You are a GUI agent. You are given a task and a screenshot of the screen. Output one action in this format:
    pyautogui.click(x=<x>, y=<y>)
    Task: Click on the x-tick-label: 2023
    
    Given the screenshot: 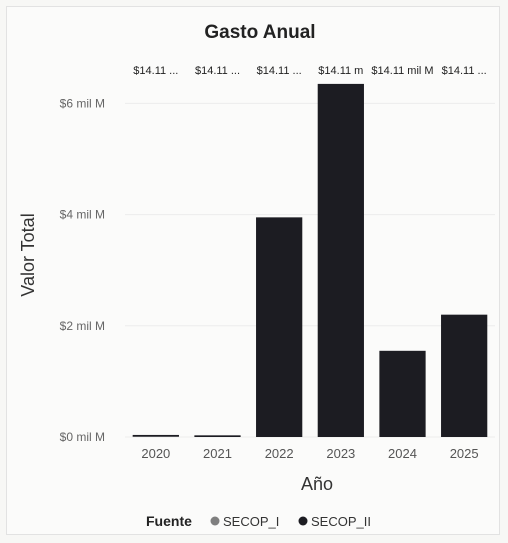 What is the action you would take?
    pyautogui.click(x=340, y=453)
    